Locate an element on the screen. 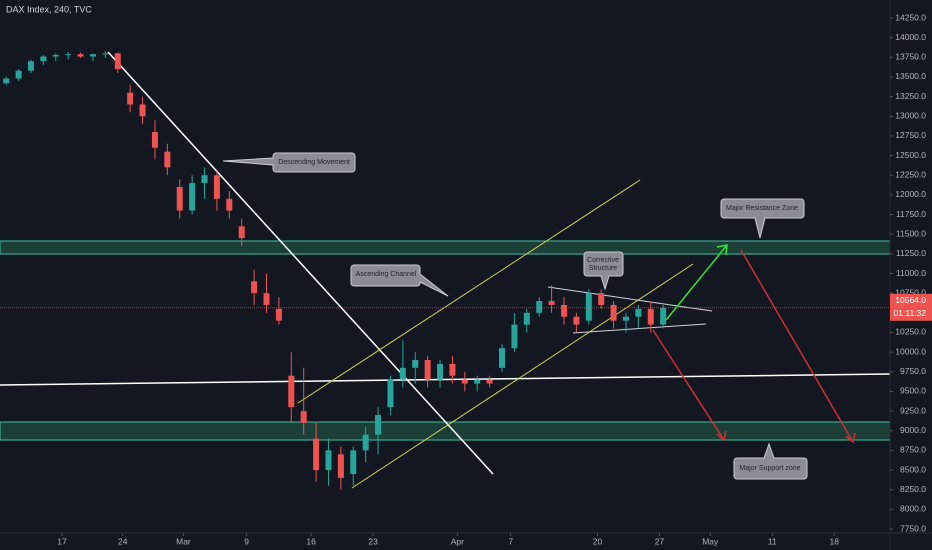 The image size is (932, 550). arrows is located at coordinates (754, 344).